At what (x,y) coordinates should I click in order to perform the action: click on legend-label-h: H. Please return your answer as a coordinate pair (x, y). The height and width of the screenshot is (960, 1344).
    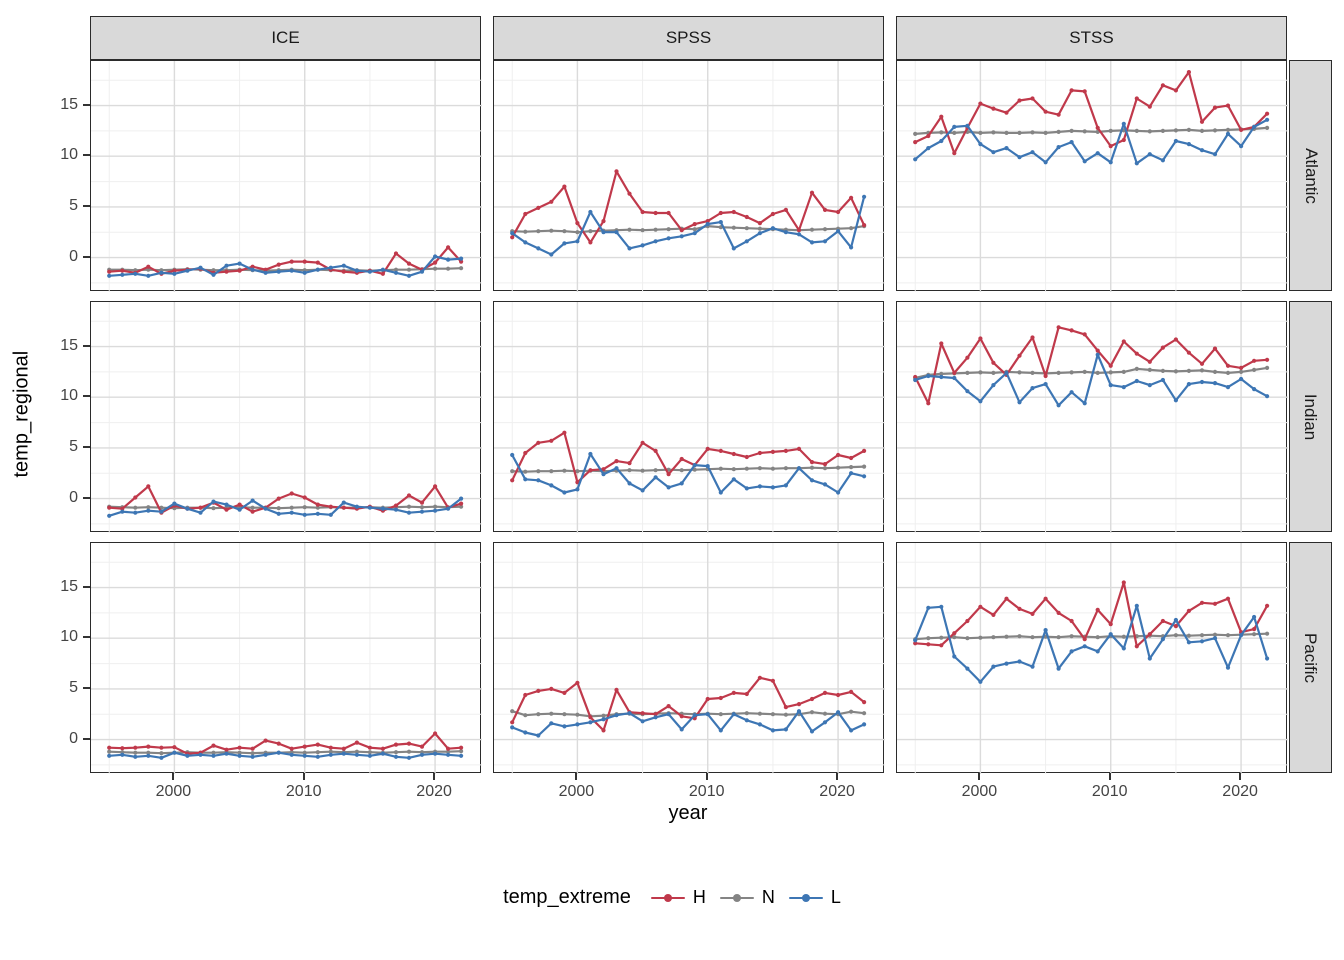
    Looking at the image, I should click on (699, 897).